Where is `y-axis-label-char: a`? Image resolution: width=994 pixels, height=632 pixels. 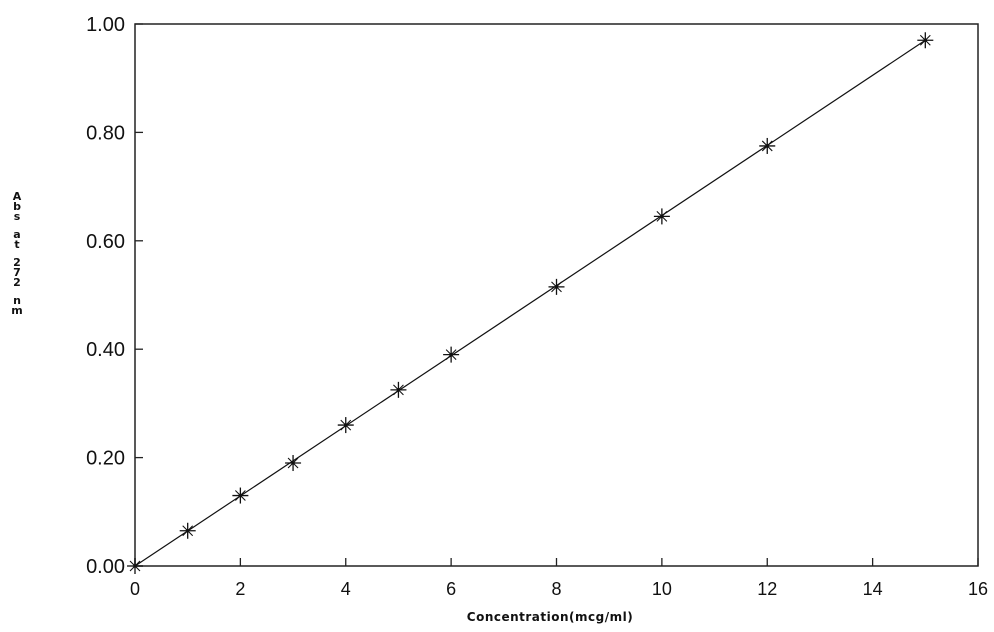 y-axis-label-char: a is located at coordinates (17, 234).